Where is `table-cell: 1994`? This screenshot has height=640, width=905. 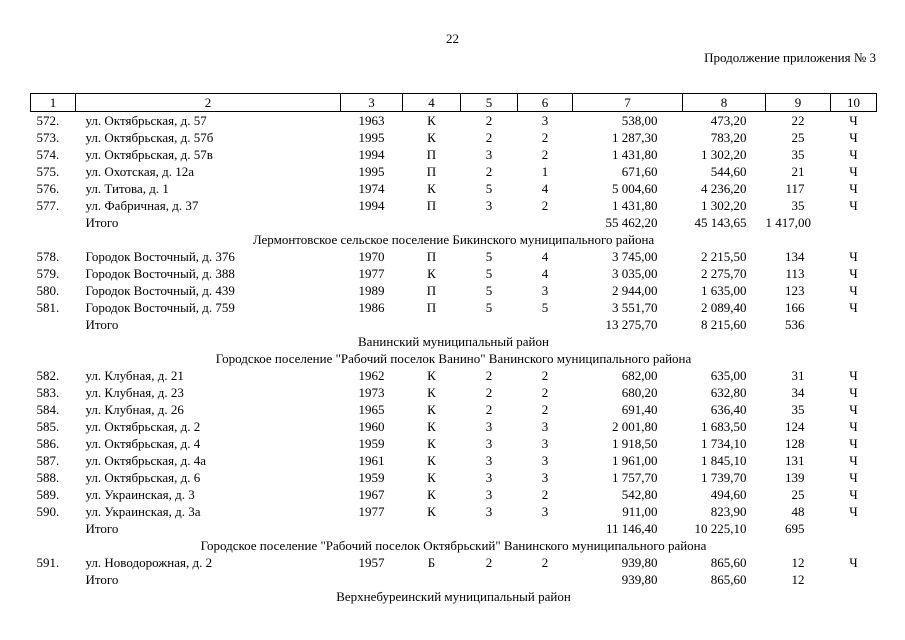 table-cell: 1994 is located at coordinates (371, 154).